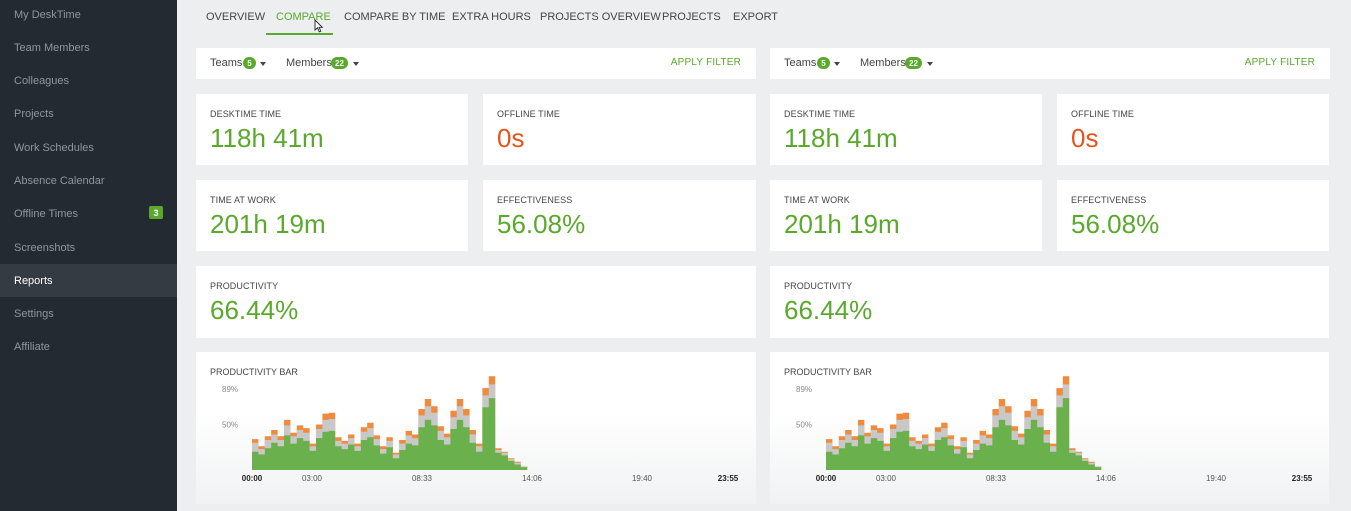 The image size is (1351, 511). Describe the element at coordinates (52, 47) in the screenshot. I see `sidebar-item-label: Team Members` at that location.